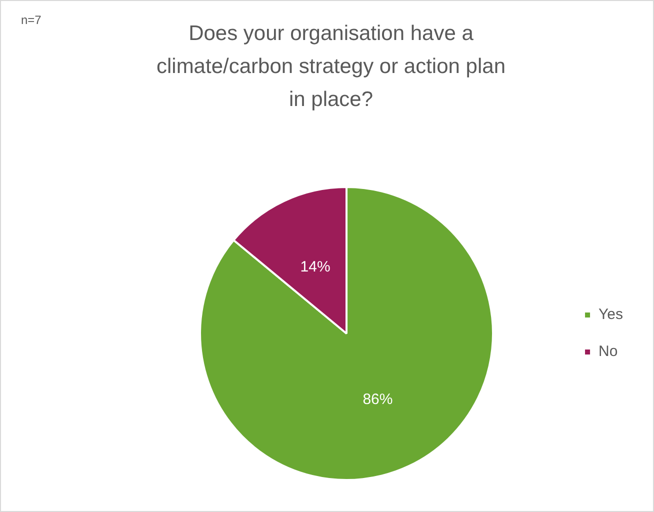 The image size is (654, 512). I want to click on legend-label: Yes, so click(611, 315).